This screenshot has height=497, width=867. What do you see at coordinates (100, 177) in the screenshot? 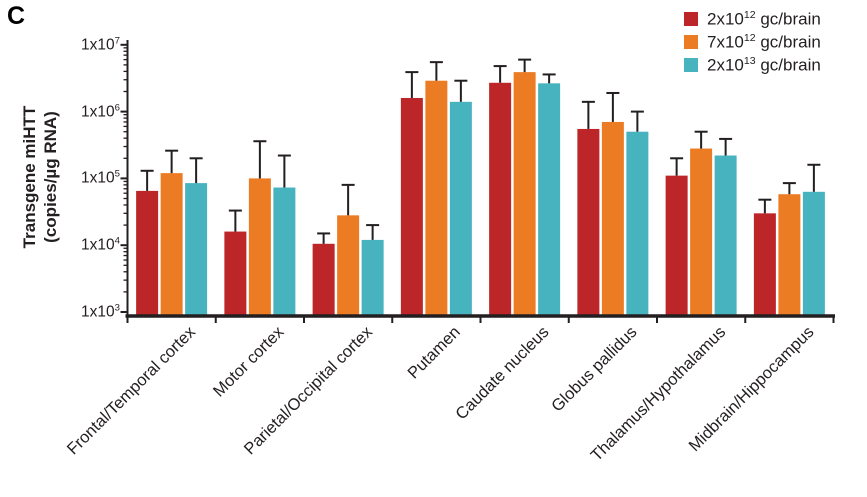
I see `y-tick-label: 1x10⁵` at bounding box center [100, 177].